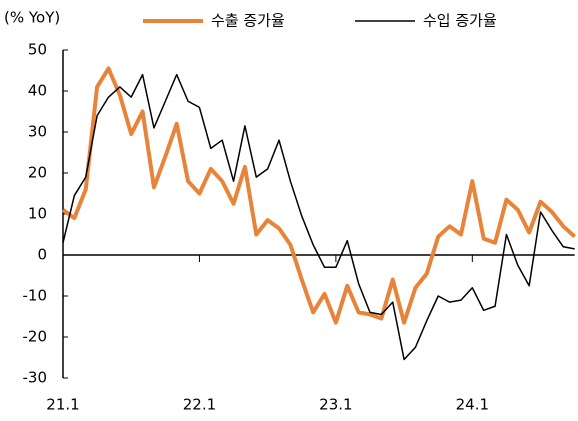 The height and width of the screenshot is (421, 578). Describe the element at coordinates (37, 132) in the screenshot. I see `y-tick-label: 30` at that location.